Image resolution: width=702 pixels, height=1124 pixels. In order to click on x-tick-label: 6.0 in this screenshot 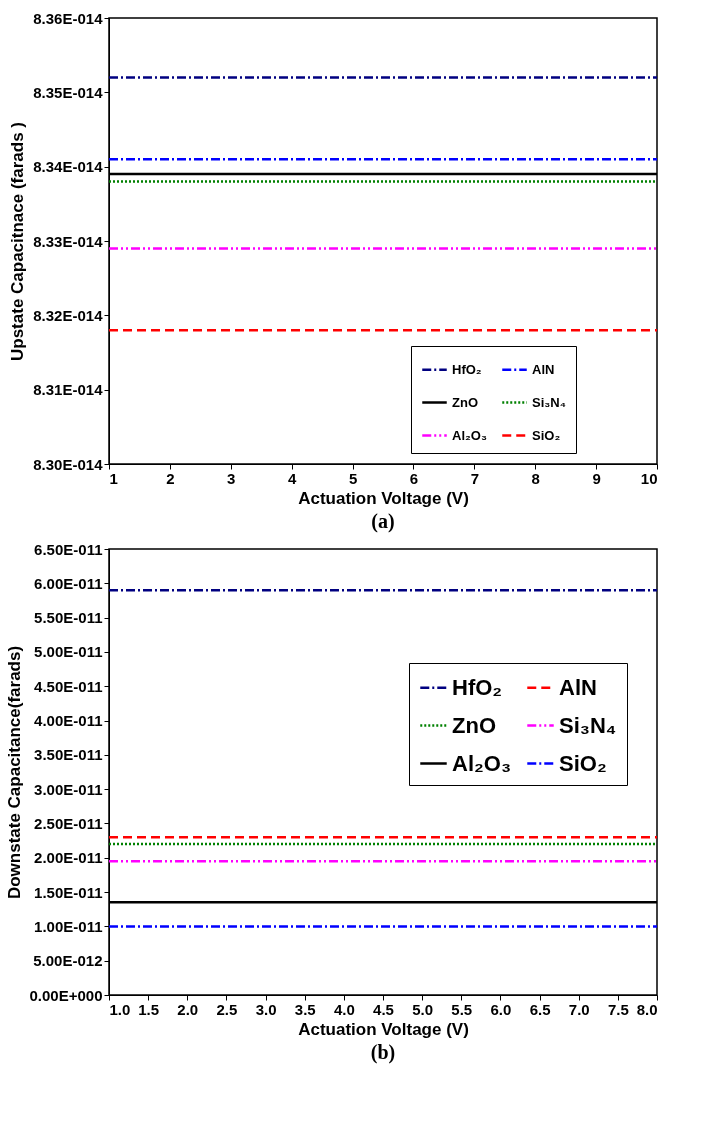, I will do `click(501, 1009)`.